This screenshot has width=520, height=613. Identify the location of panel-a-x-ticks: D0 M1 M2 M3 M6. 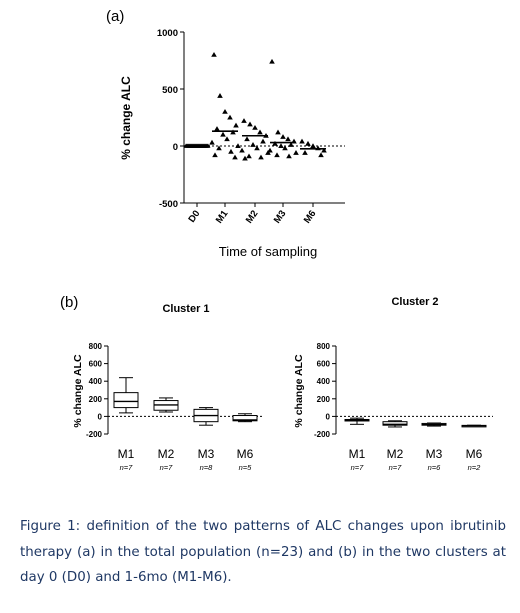
(252, 214).